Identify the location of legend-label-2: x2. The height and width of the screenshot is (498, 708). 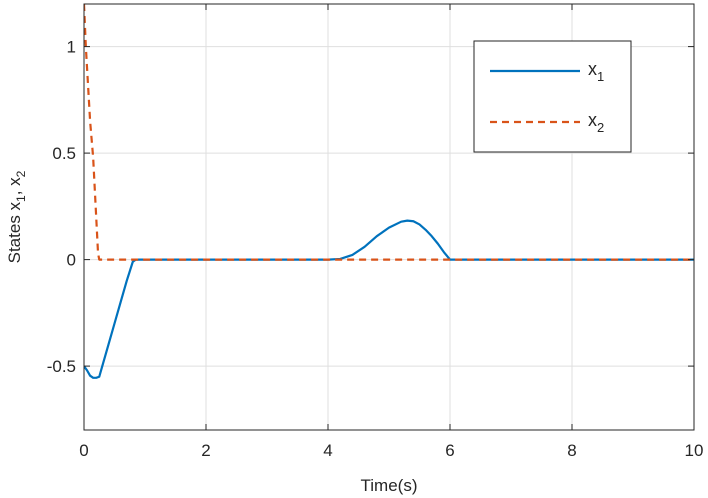
(596, 122).